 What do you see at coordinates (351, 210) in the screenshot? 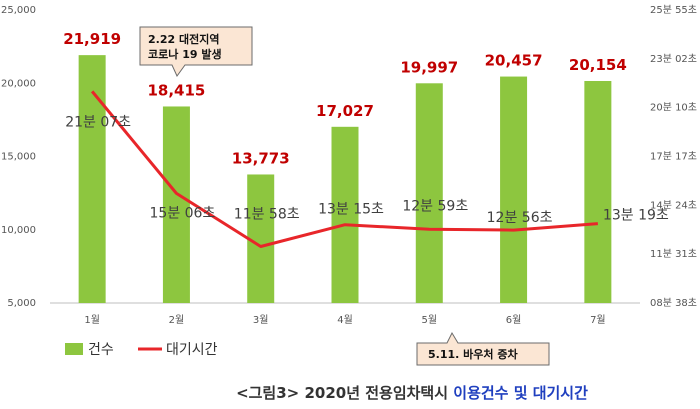
I see `wait-time-label: 13분 15초` at bounding box center [351, 210].